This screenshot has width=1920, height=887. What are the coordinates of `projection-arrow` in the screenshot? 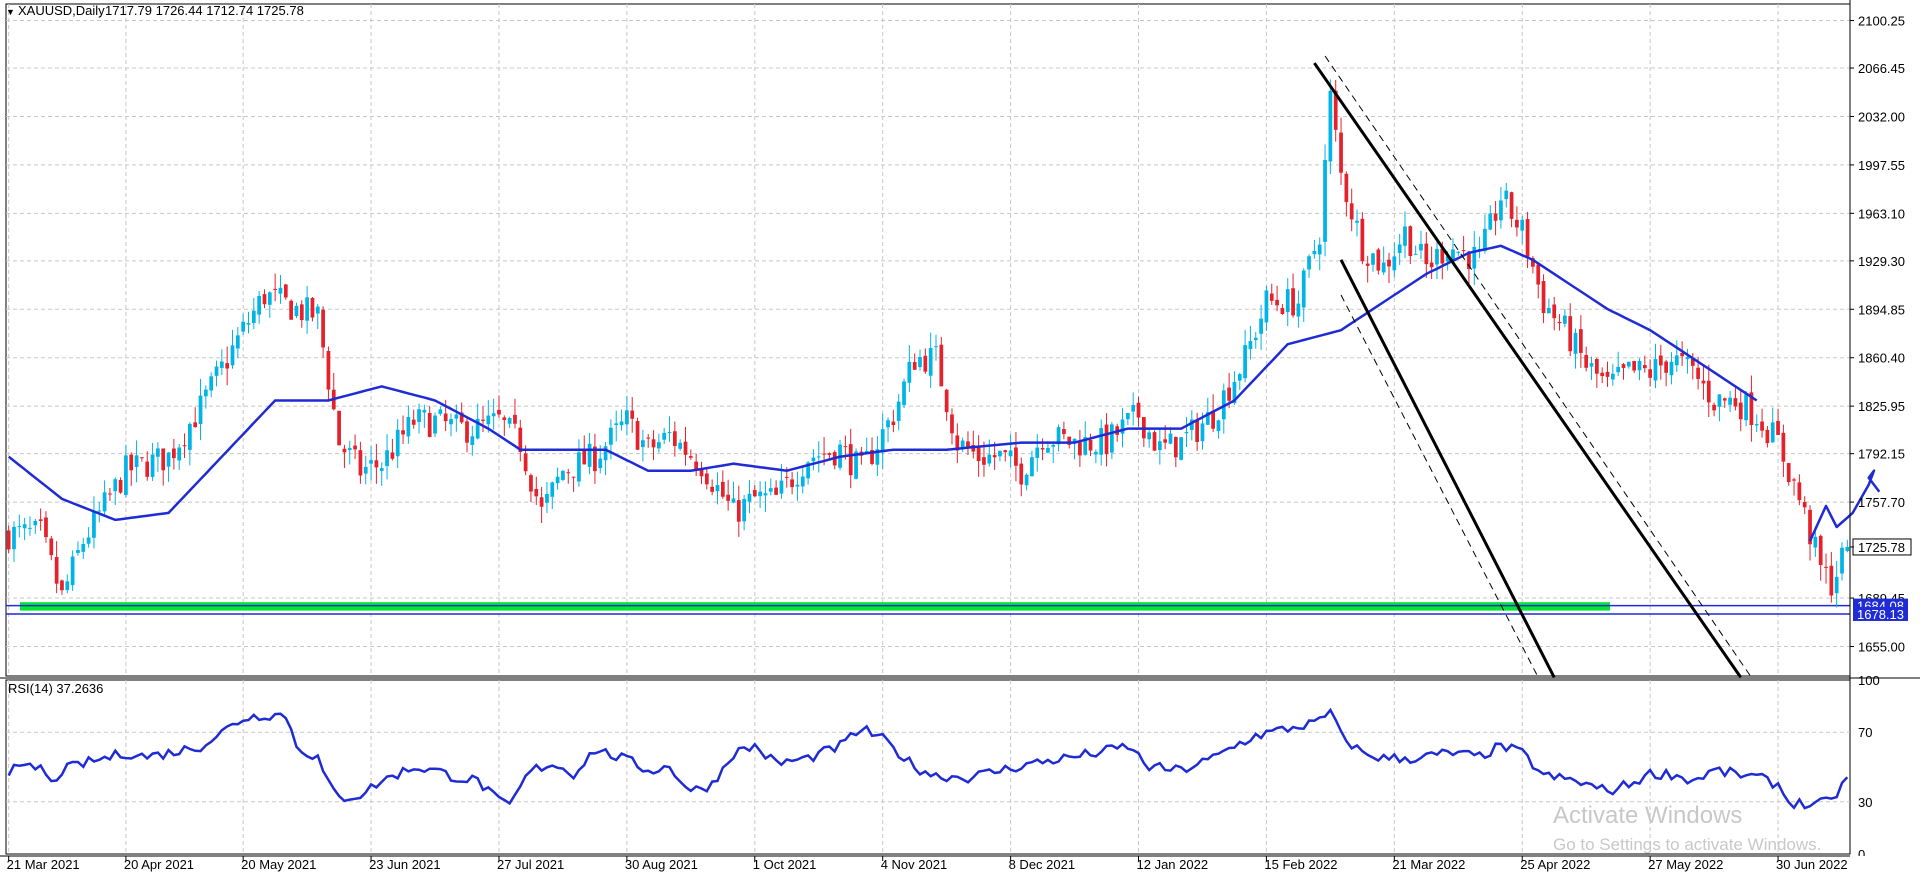 It's located at (1844, 505).